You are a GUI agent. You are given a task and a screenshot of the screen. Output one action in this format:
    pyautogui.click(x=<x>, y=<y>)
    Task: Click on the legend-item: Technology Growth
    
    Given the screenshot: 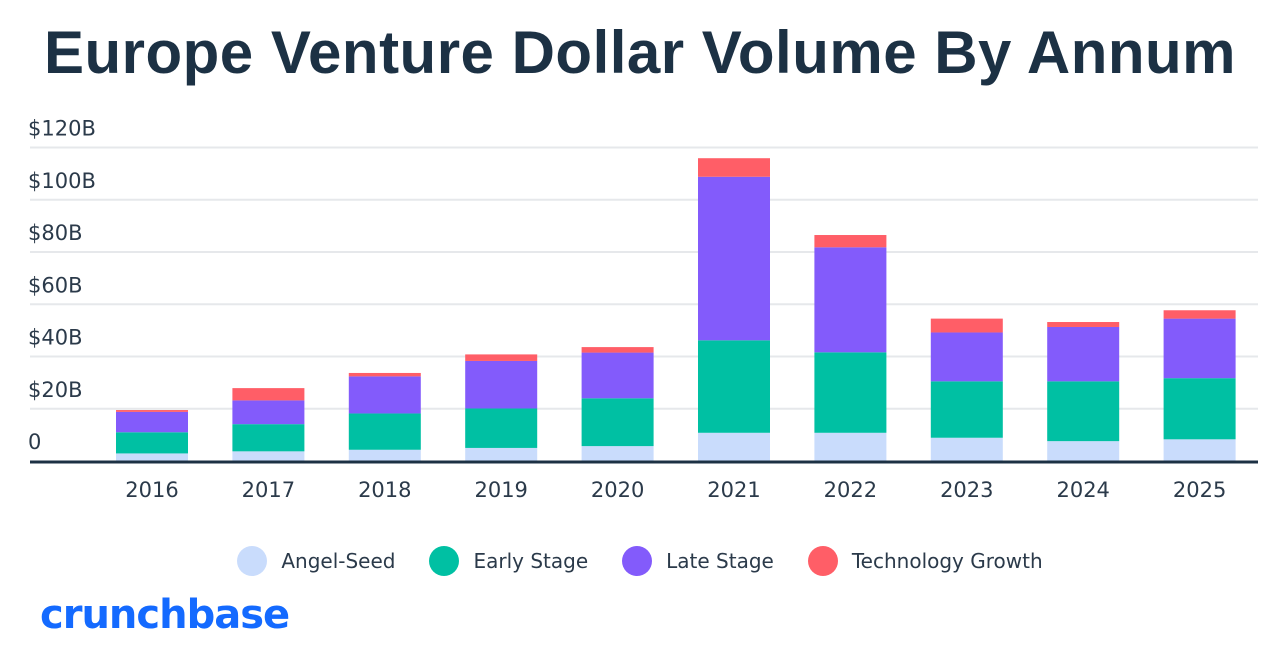 What is the action you would take?
    pyautogui.click(x=925, y=561)
    